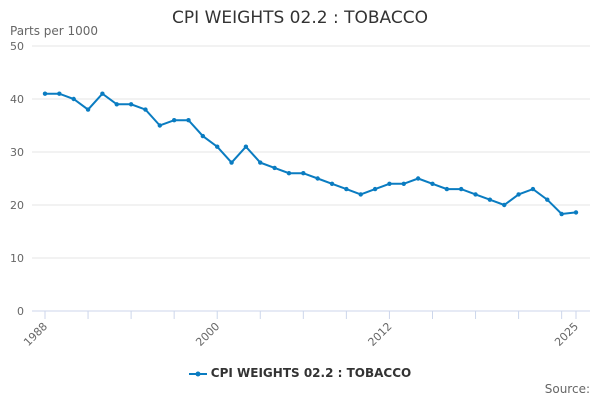 The height and width of the screenshot is (400, 600). I want to click on legend-item: CPI WEIGHTS 02.2 : TOBACCO, so click(300, 373).